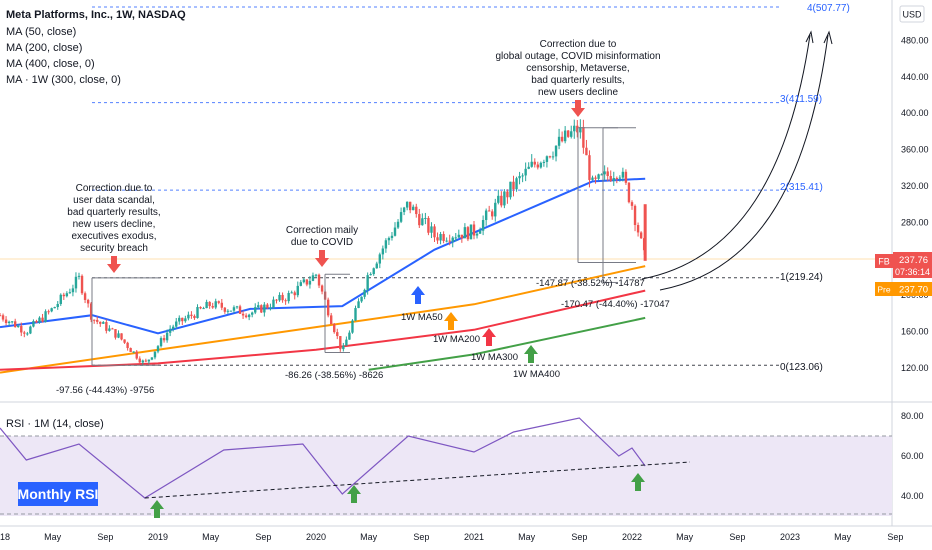  I want to click on measure-2021a-label: -147.87 (-38.52%) -14787, so click(590, 283).